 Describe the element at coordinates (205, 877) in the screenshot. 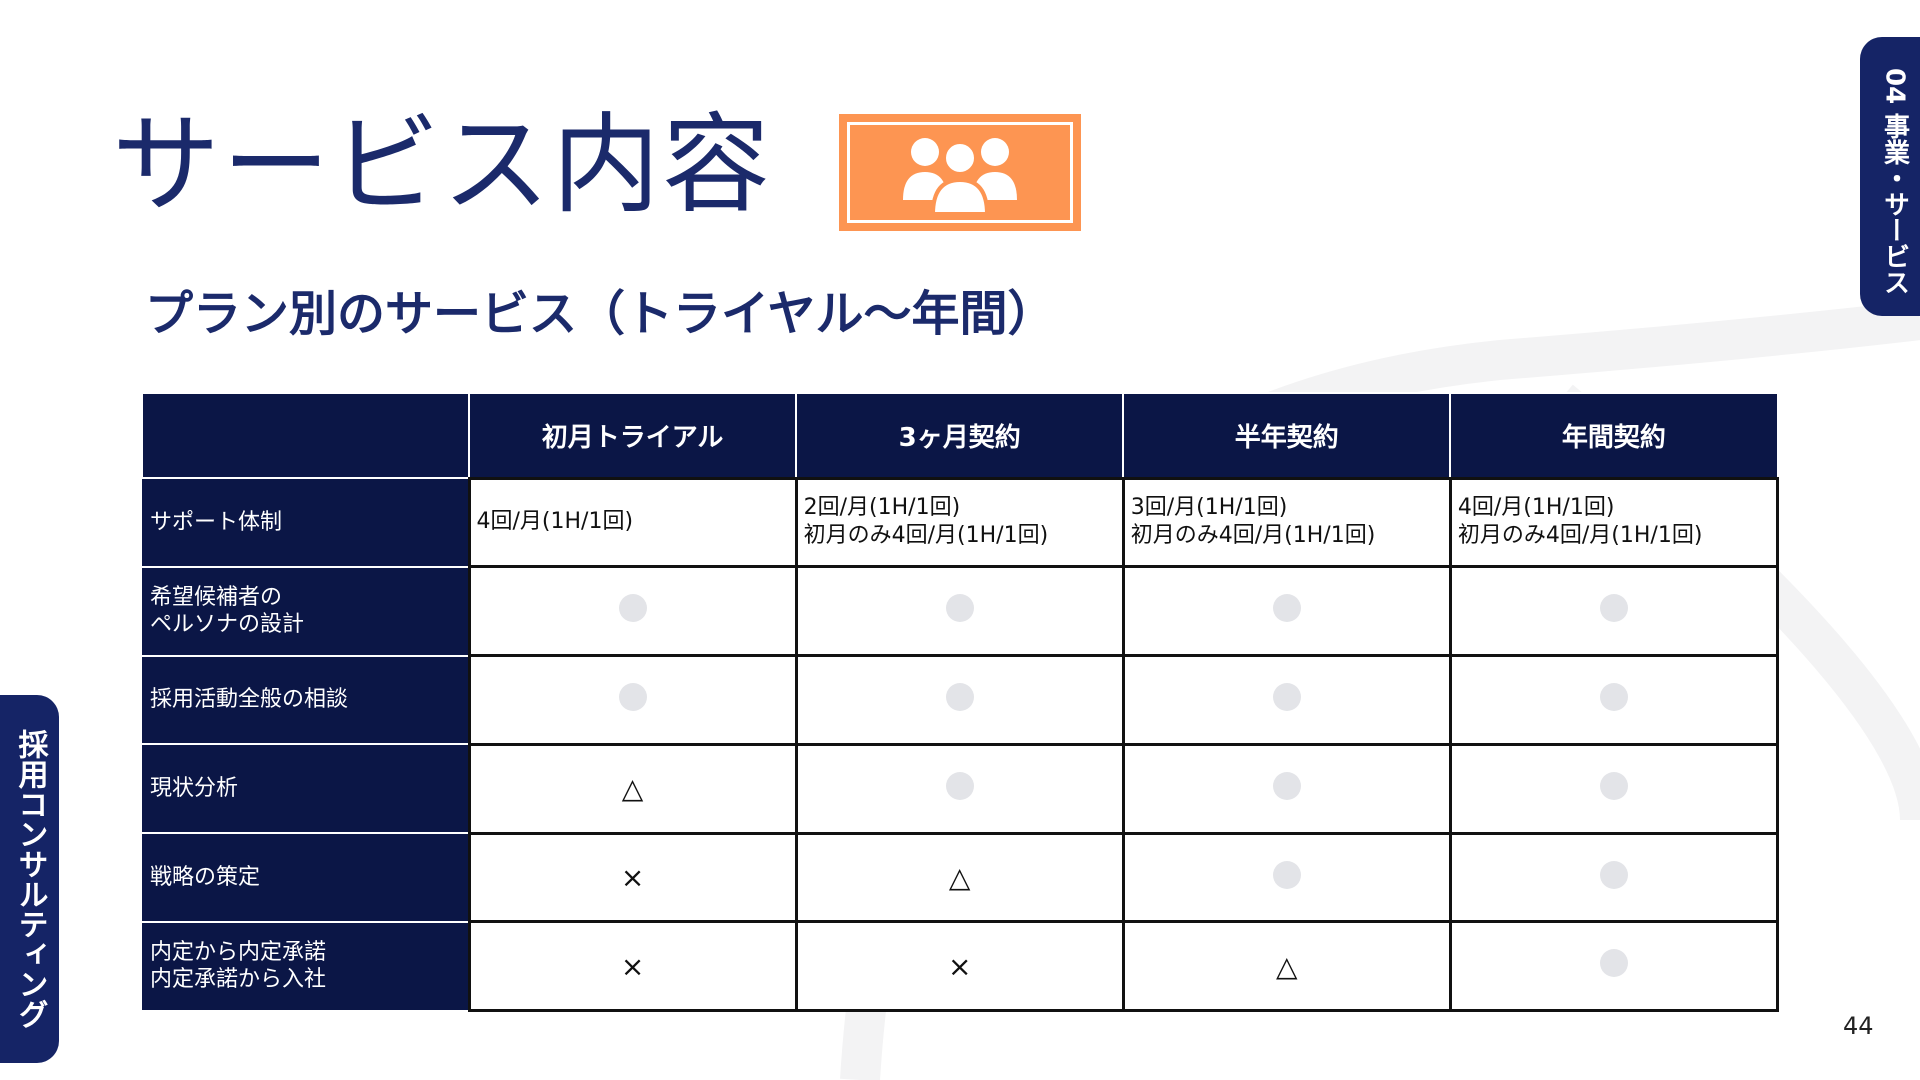

I see `row-label-line: 戦略の策定` at that location.